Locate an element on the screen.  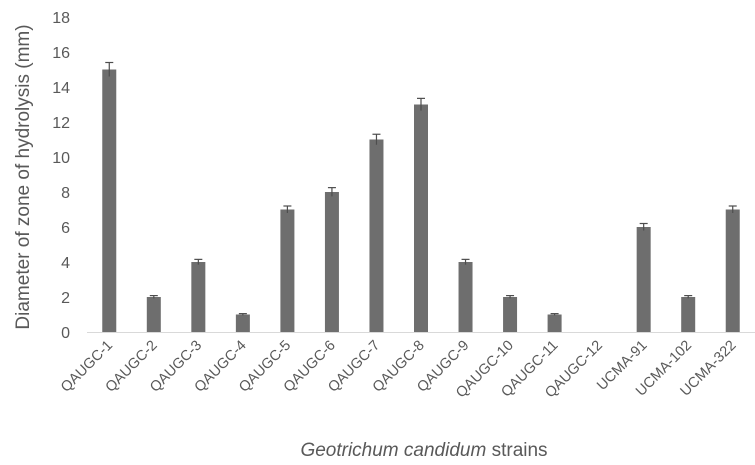
y-axis-ticks: 0 2 4 6 8 10 12 14 16 18 is located at coordinates (61, 176).